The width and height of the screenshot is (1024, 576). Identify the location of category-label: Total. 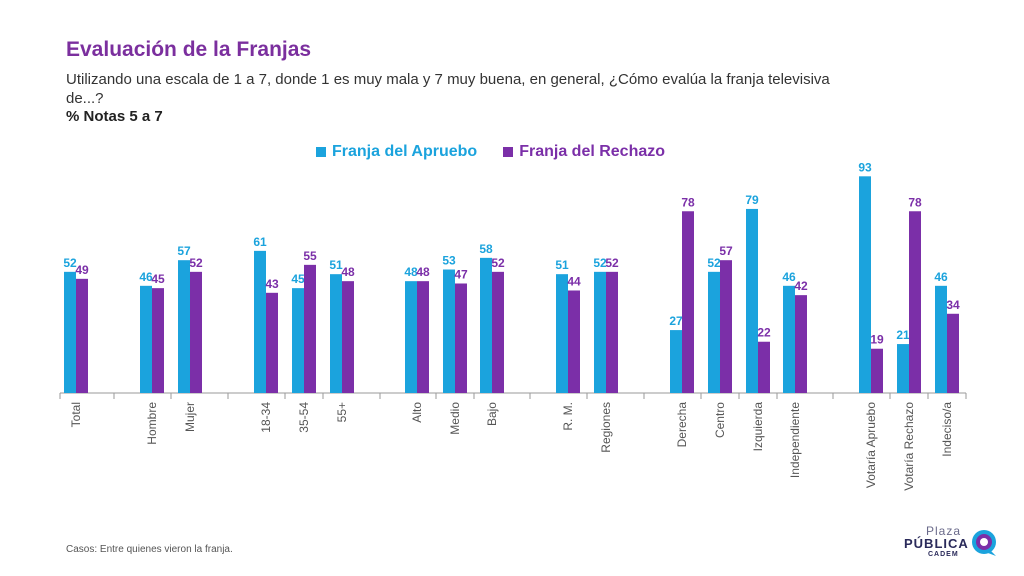
(76, 414).